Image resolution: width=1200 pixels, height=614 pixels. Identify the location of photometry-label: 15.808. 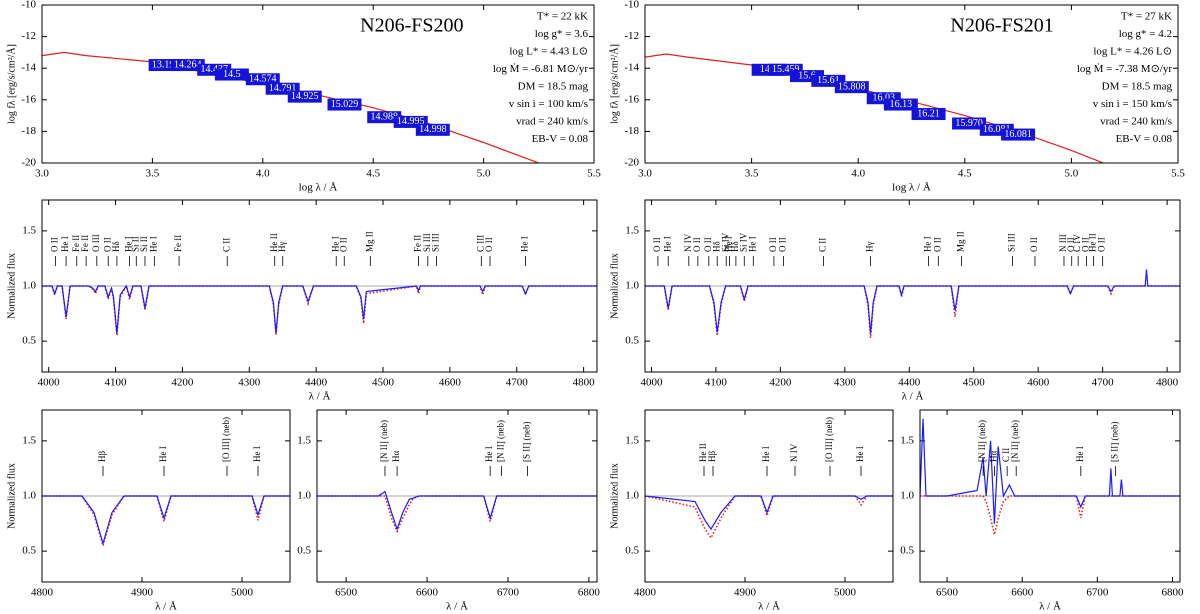
(852, 86).